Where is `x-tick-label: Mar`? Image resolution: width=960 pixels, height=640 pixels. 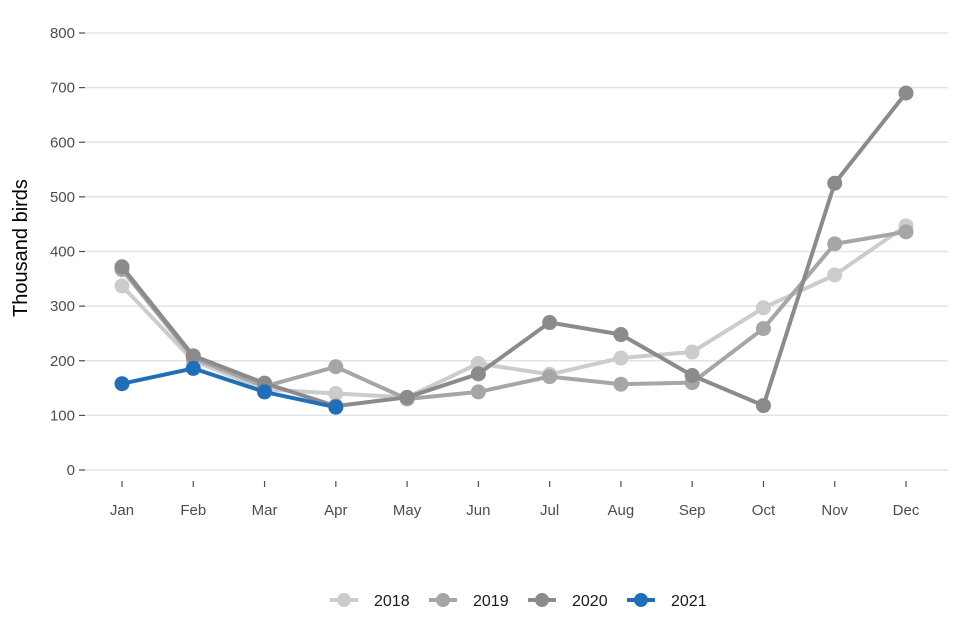 x-tick-label: Mar is located at coordinates (265, 510).